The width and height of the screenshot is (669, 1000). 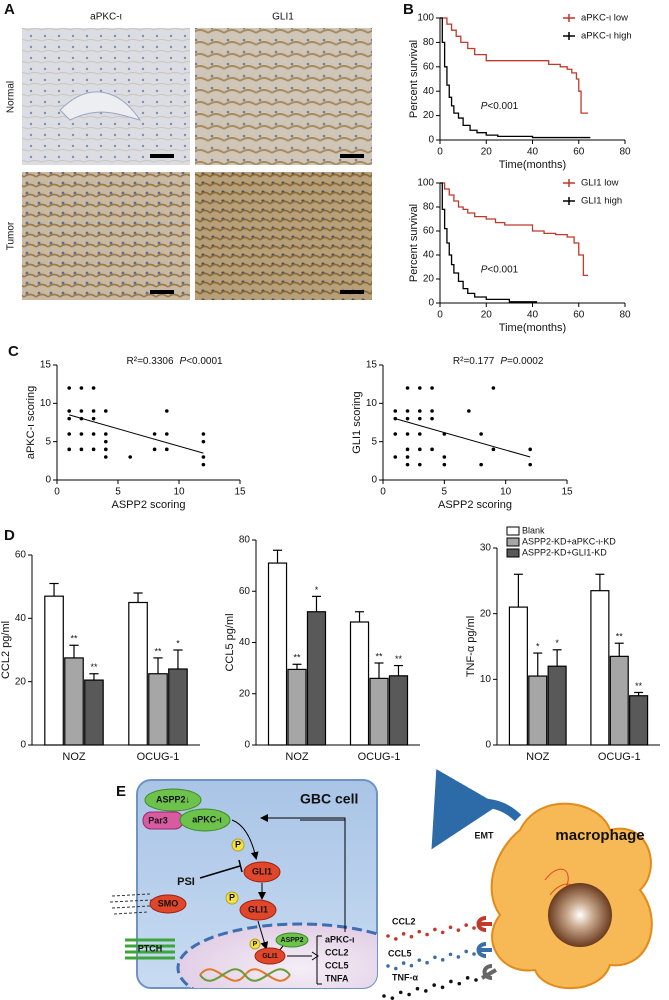 What do you see at coordinates (158, 820) in the screenshot?
I see `protein-label: Par3` at bounding box center [158, 820].